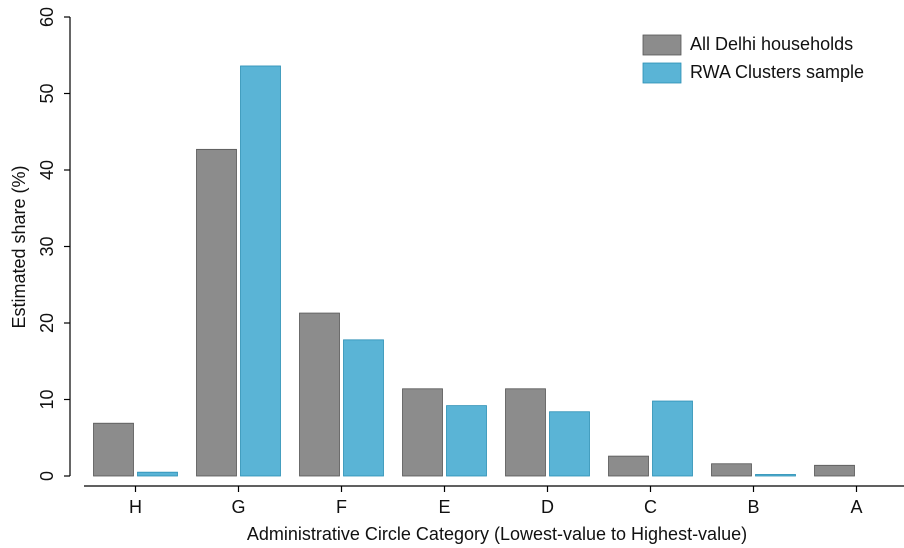  What do you see at coordinates (19, 246) in the screenshot?
I see `y-axis-label: Estimated share (%)` at bounding box center [19, 246].